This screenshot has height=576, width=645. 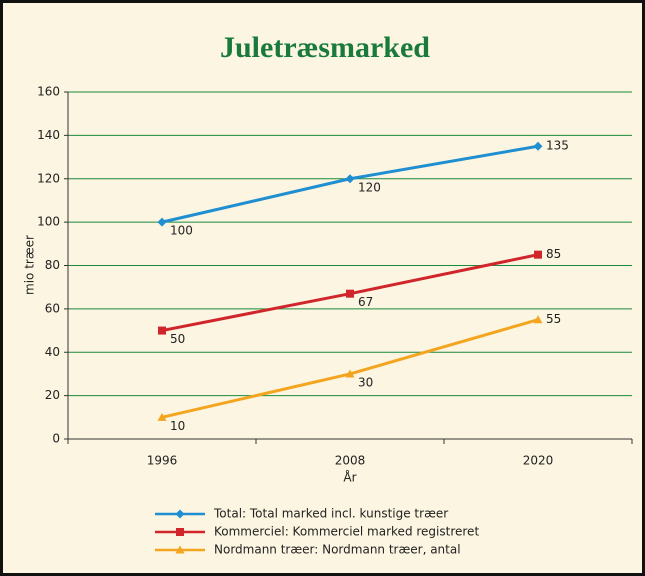 I want to click on y-tick-label: 0, so click(x=56, y=439).